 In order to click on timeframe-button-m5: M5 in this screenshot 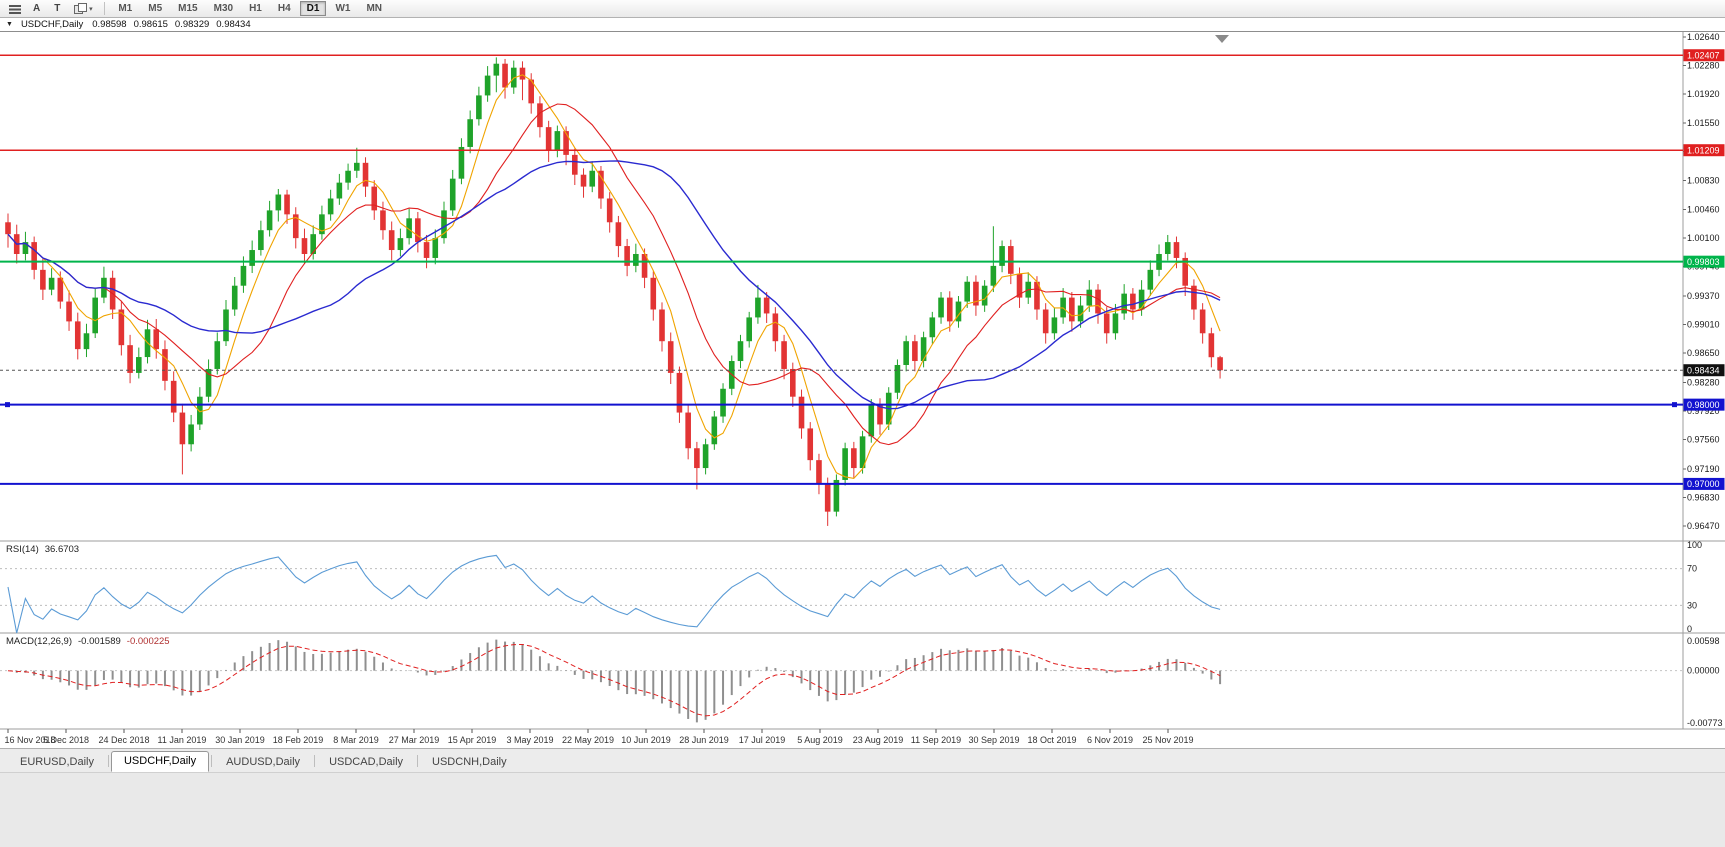, I will do `click(155, 8)`.